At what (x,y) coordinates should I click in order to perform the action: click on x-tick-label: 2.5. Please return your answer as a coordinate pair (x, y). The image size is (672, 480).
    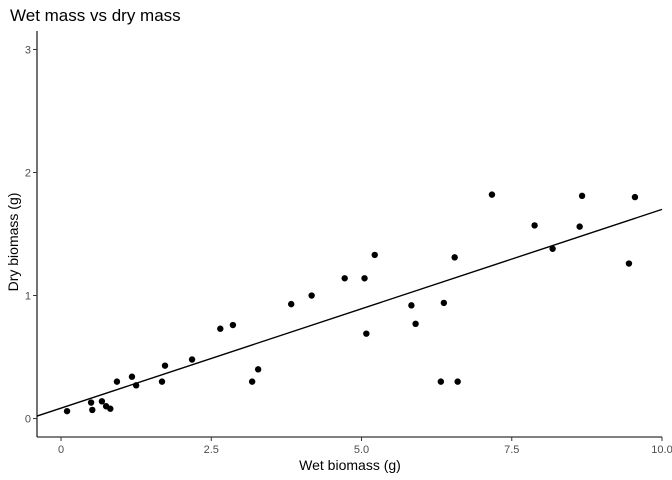
    Looking at the image, I should click on (211, 450).